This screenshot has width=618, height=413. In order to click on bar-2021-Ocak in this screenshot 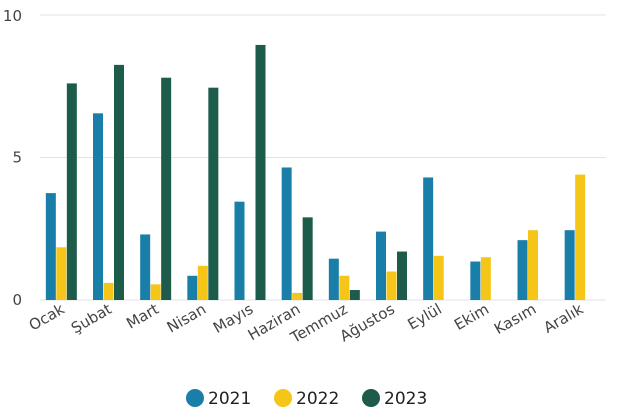, I will do `click(50, 246)`.